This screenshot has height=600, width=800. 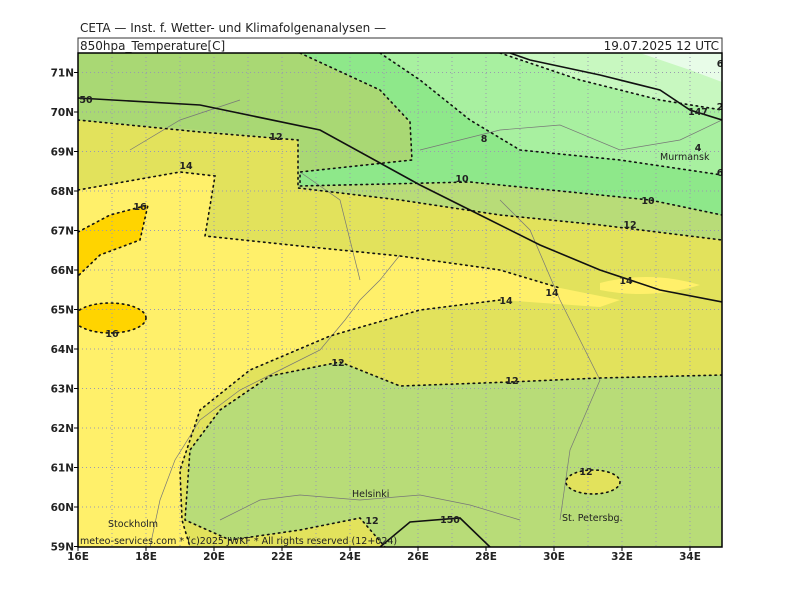 What do you see at coordinates (152, 46) in the screenshot?
I see `header-subtitle: 850hpa_Temperature[C]` at bounding box center [152, 46].